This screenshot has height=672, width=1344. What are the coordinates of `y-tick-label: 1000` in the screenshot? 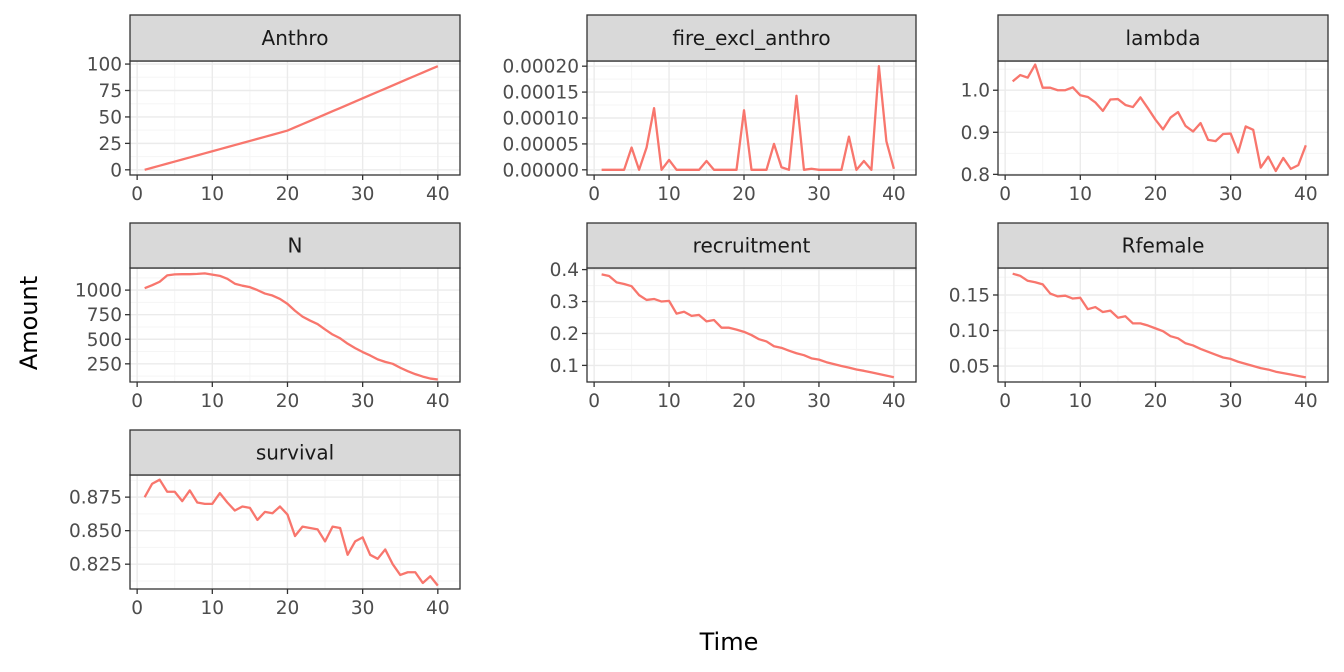 It's located at (98, 291).